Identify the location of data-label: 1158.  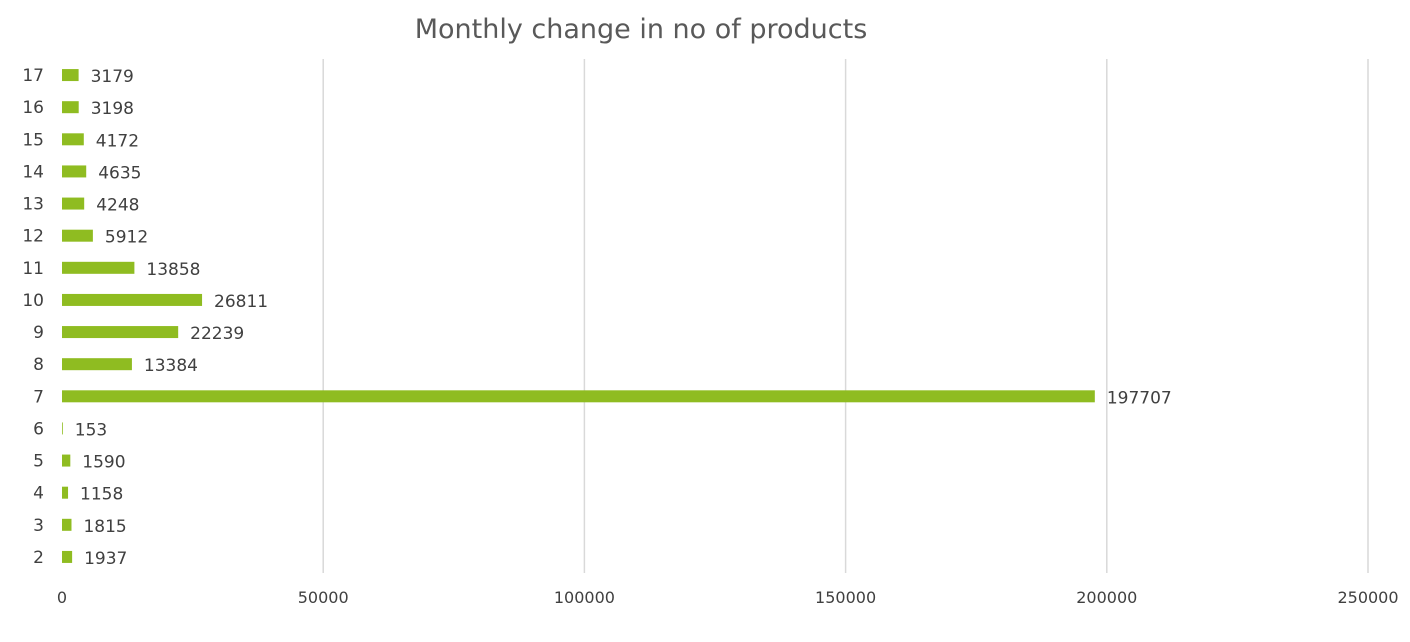
(101, 495).